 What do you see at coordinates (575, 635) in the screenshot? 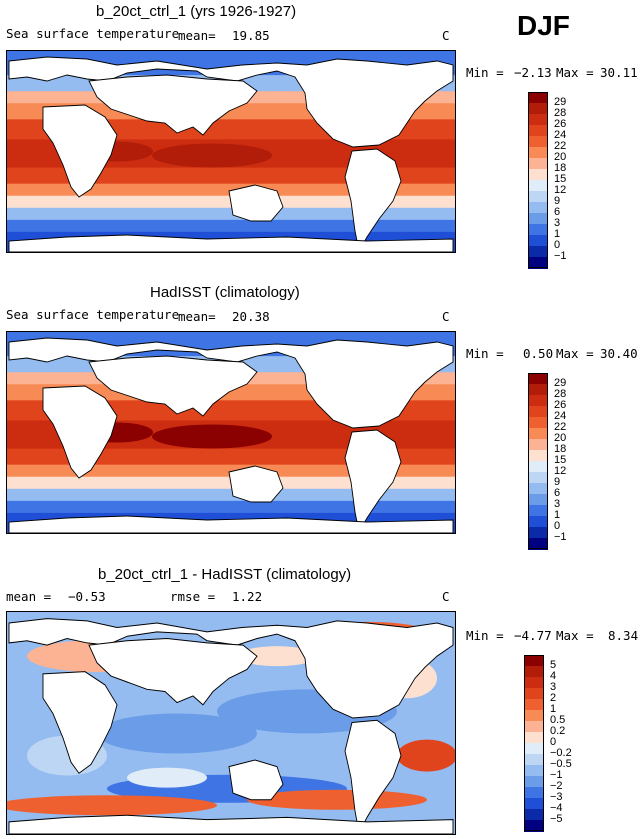
I see `panel-3-max-label: Max =` at bounding box center [575, 635].